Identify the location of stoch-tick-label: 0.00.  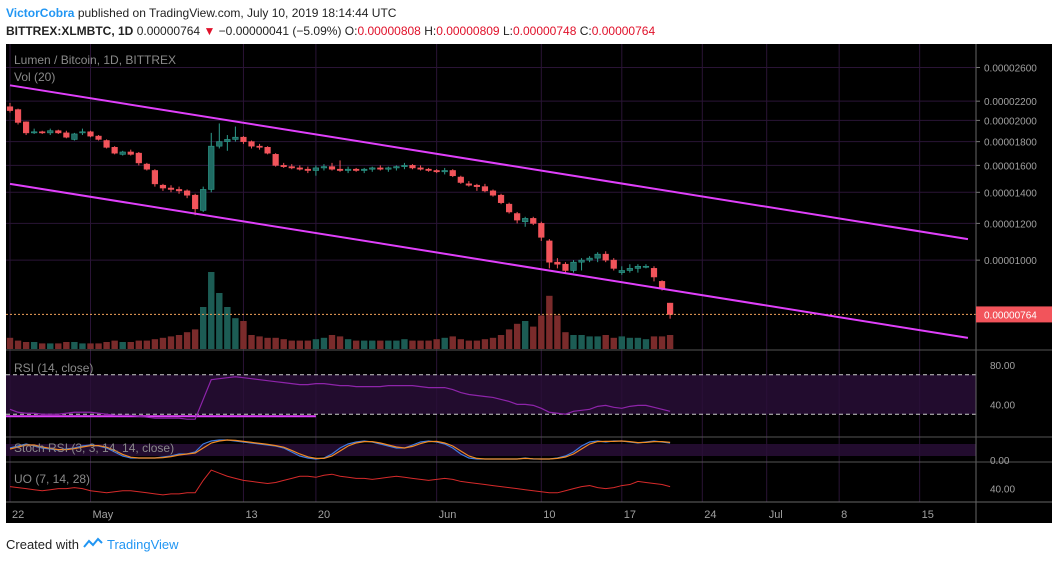
(1000, 461).